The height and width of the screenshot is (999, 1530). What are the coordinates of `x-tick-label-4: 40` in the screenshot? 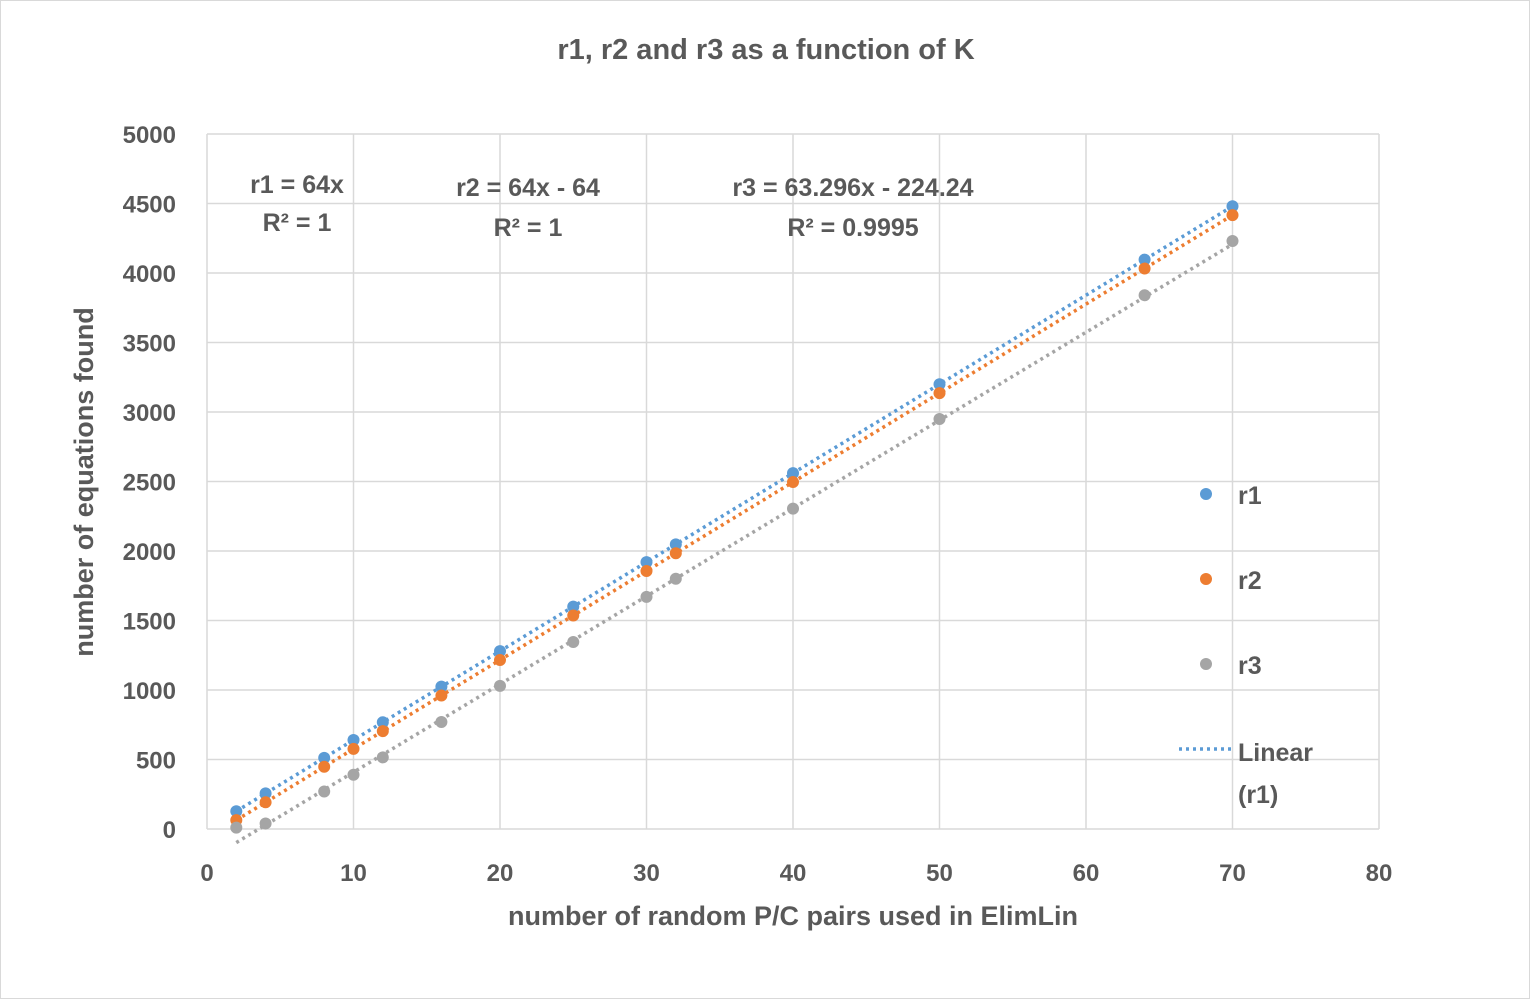 It's located at (793, 873).